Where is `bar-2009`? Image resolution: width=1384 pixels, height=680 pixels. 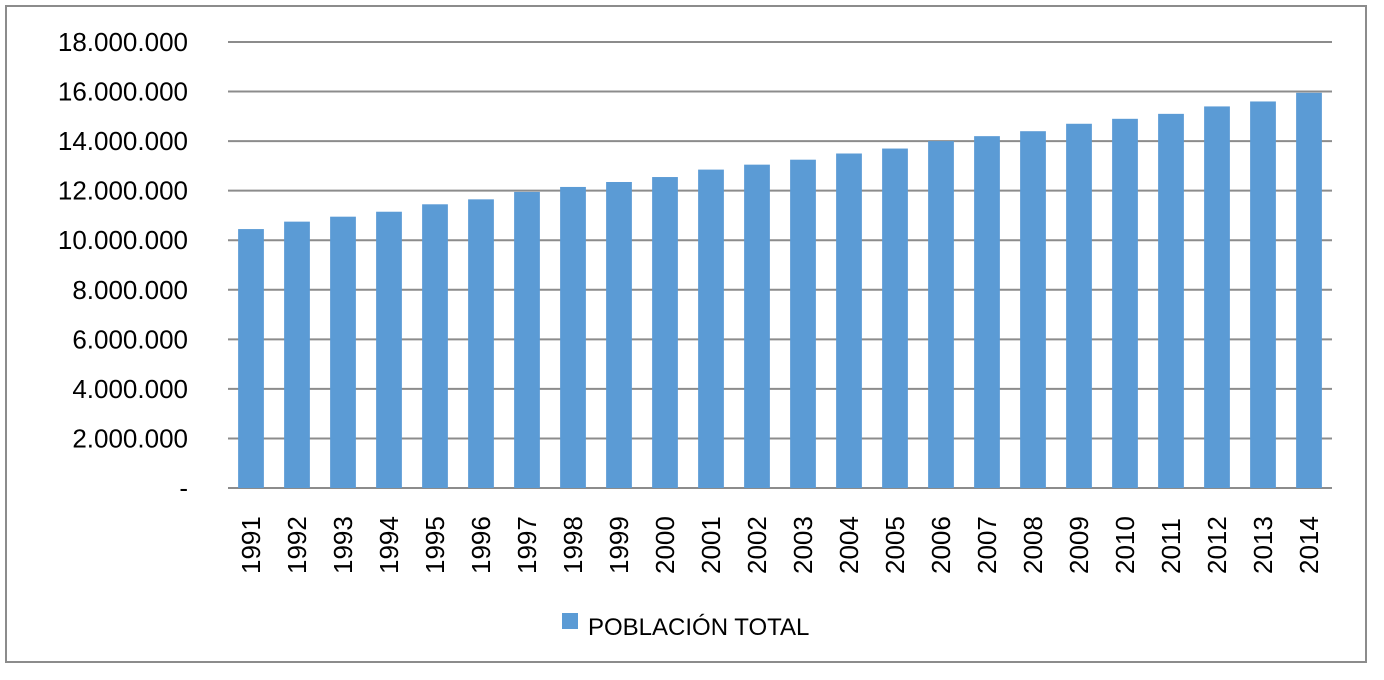
bar-2009 is located at coordinates (1079, 306).